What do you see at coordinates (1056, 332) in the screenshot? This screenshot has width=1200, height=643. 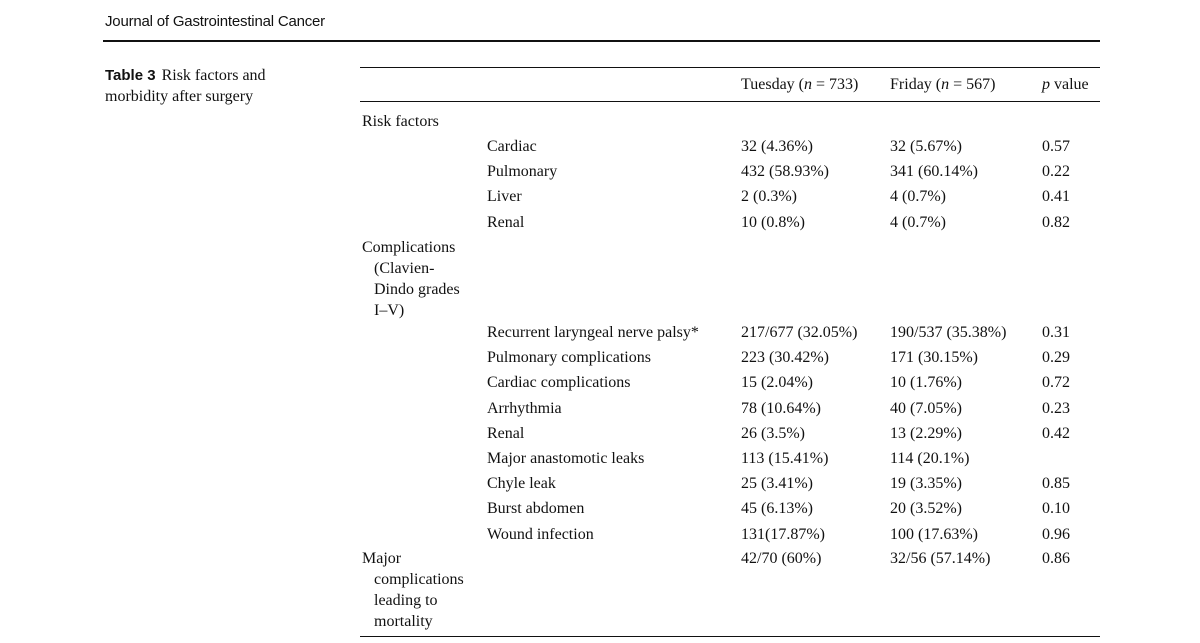 I see `cell-p-value: 0.31` at bounding box center [1056, 332].